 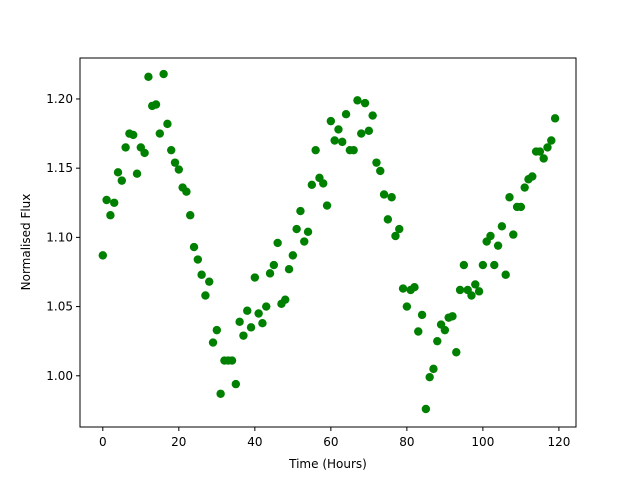 I want to click on x-tick-label: 60, so click(x=330, y=442).